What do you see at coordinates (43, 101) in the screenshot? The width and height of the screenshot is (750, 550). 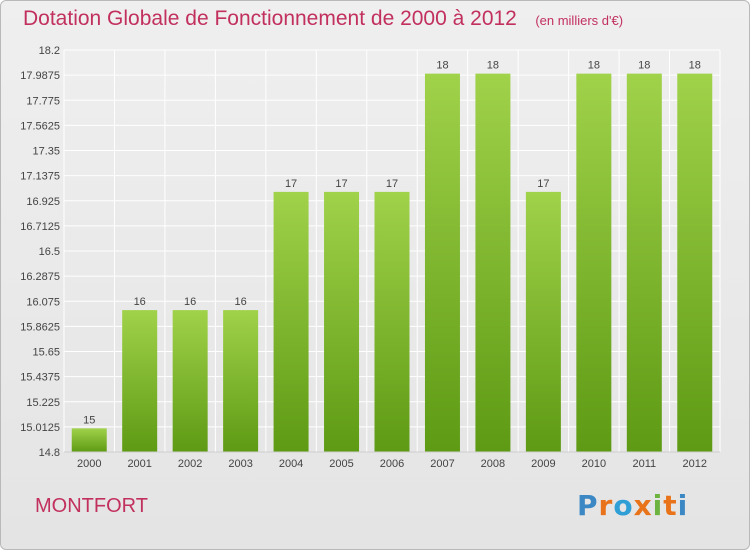 I see `y-tick-label: 17.775` at bounding box center [43, 101].